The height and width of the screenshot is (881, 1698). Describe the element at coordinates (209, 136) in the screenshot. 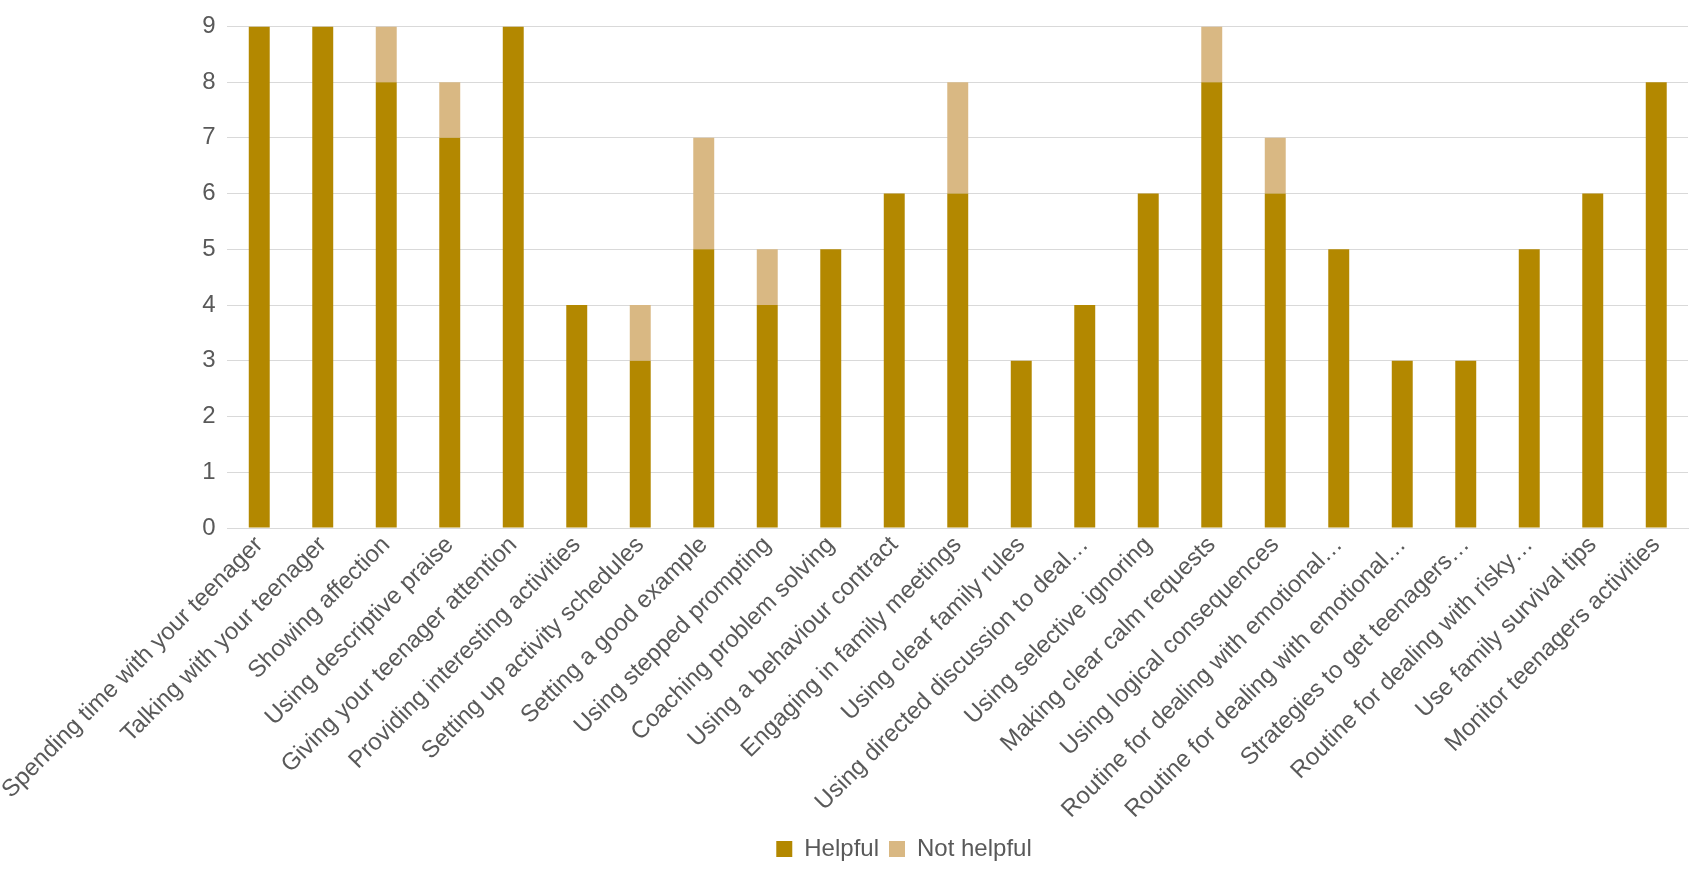

I see `y-tick-label: 7` at that location.